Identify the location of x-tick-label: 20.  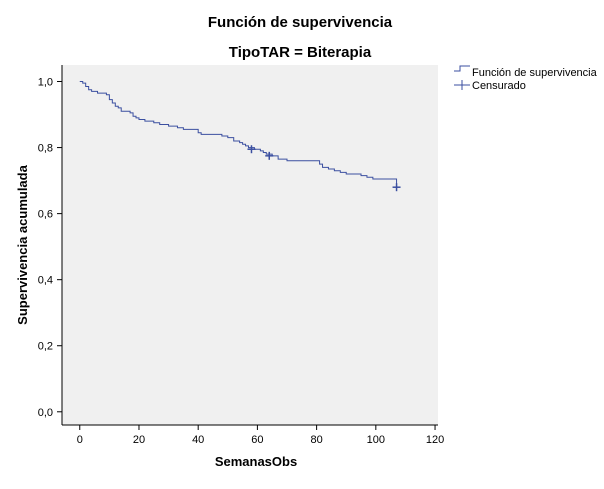
(139, 440).